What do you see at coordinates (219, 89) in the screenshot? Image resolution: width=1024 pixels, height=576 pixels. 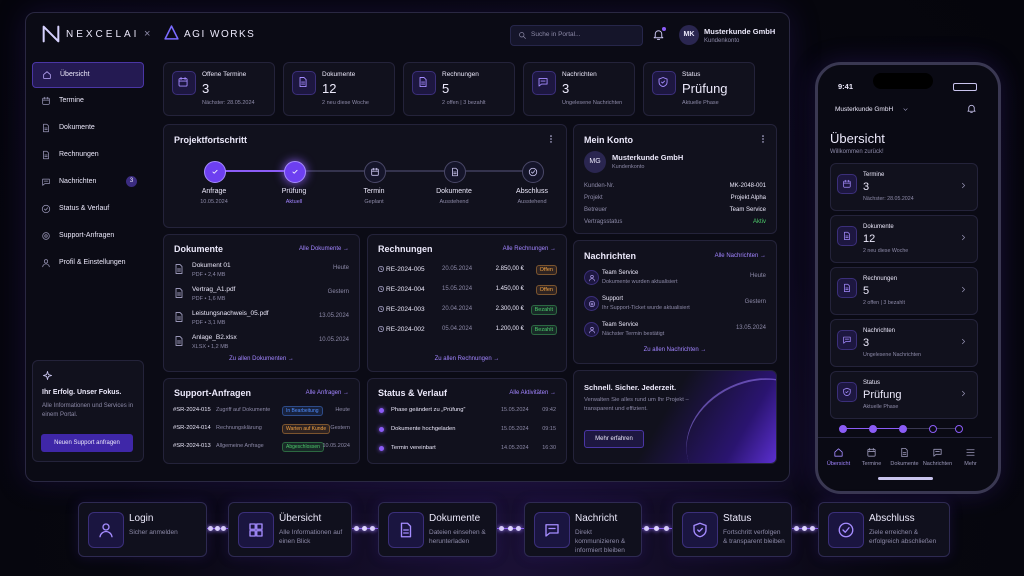 I see `stat-card: Offene Termine 3 Nächster: 28.05.2024` at bounding box center [219, 89].